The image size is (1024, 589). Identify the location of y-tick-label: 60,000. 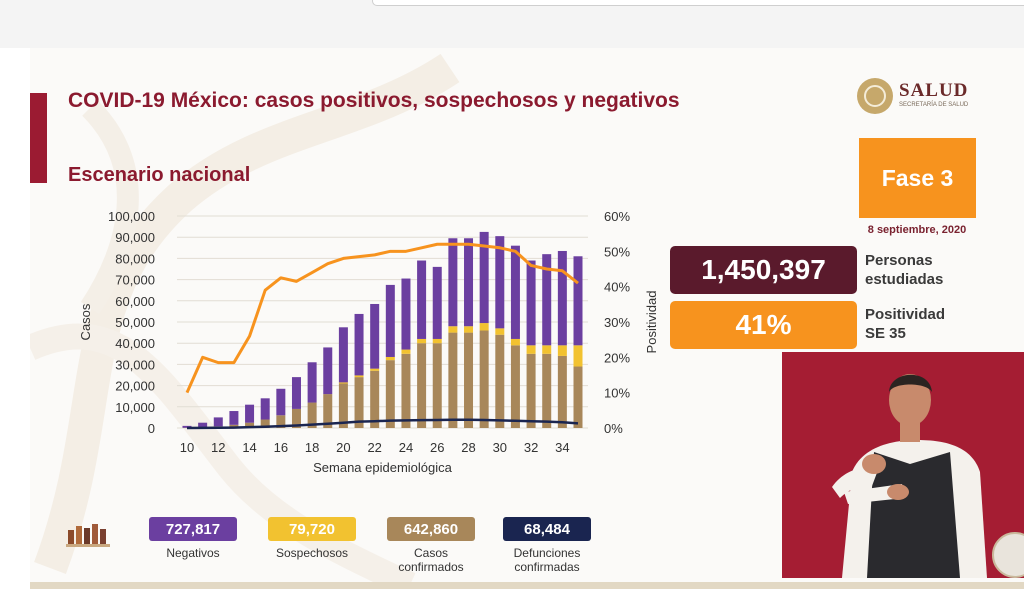
(135, 301).